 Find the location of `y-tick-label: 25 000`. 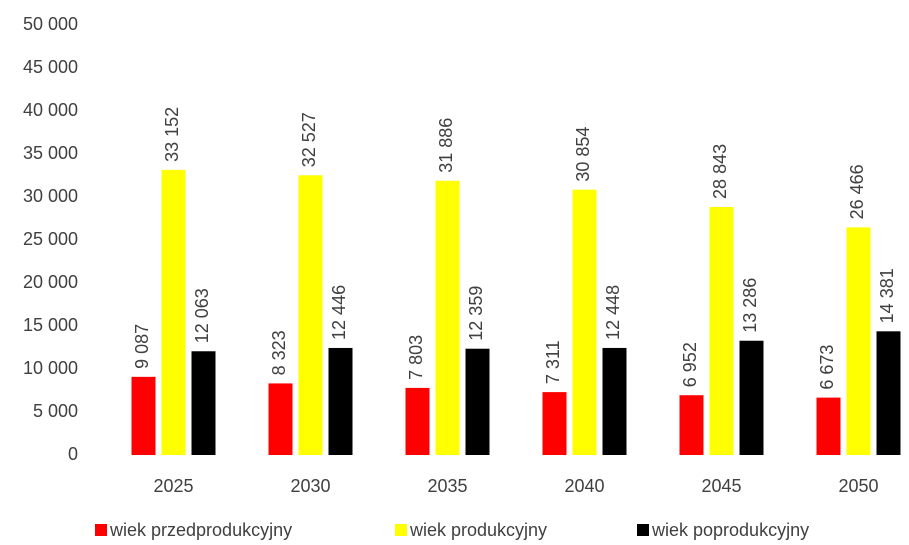

y-tick-label: 25 000 is located at coordinates (50, 239).